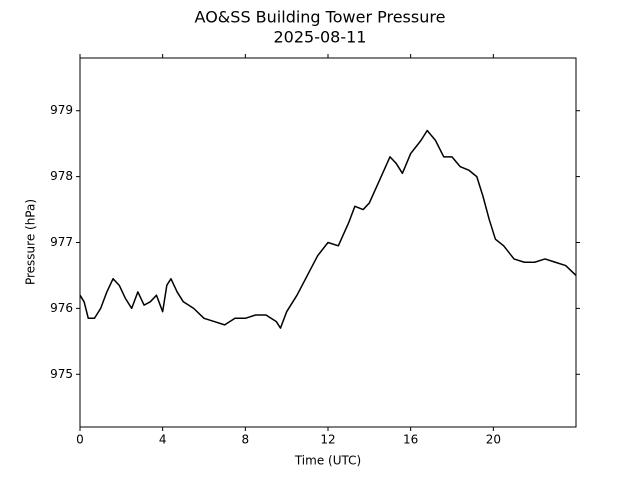  I want to click on y-tick-label: 978, so click(61, 176).